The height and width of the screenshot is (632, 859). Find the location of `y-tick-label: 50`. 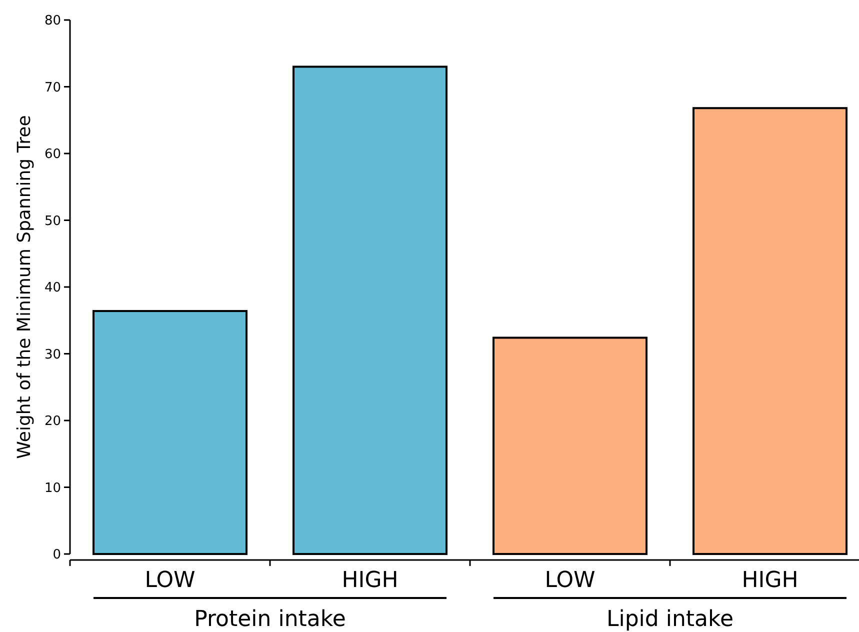

y-tick-label: 50 is located at coordinates (52, 221).